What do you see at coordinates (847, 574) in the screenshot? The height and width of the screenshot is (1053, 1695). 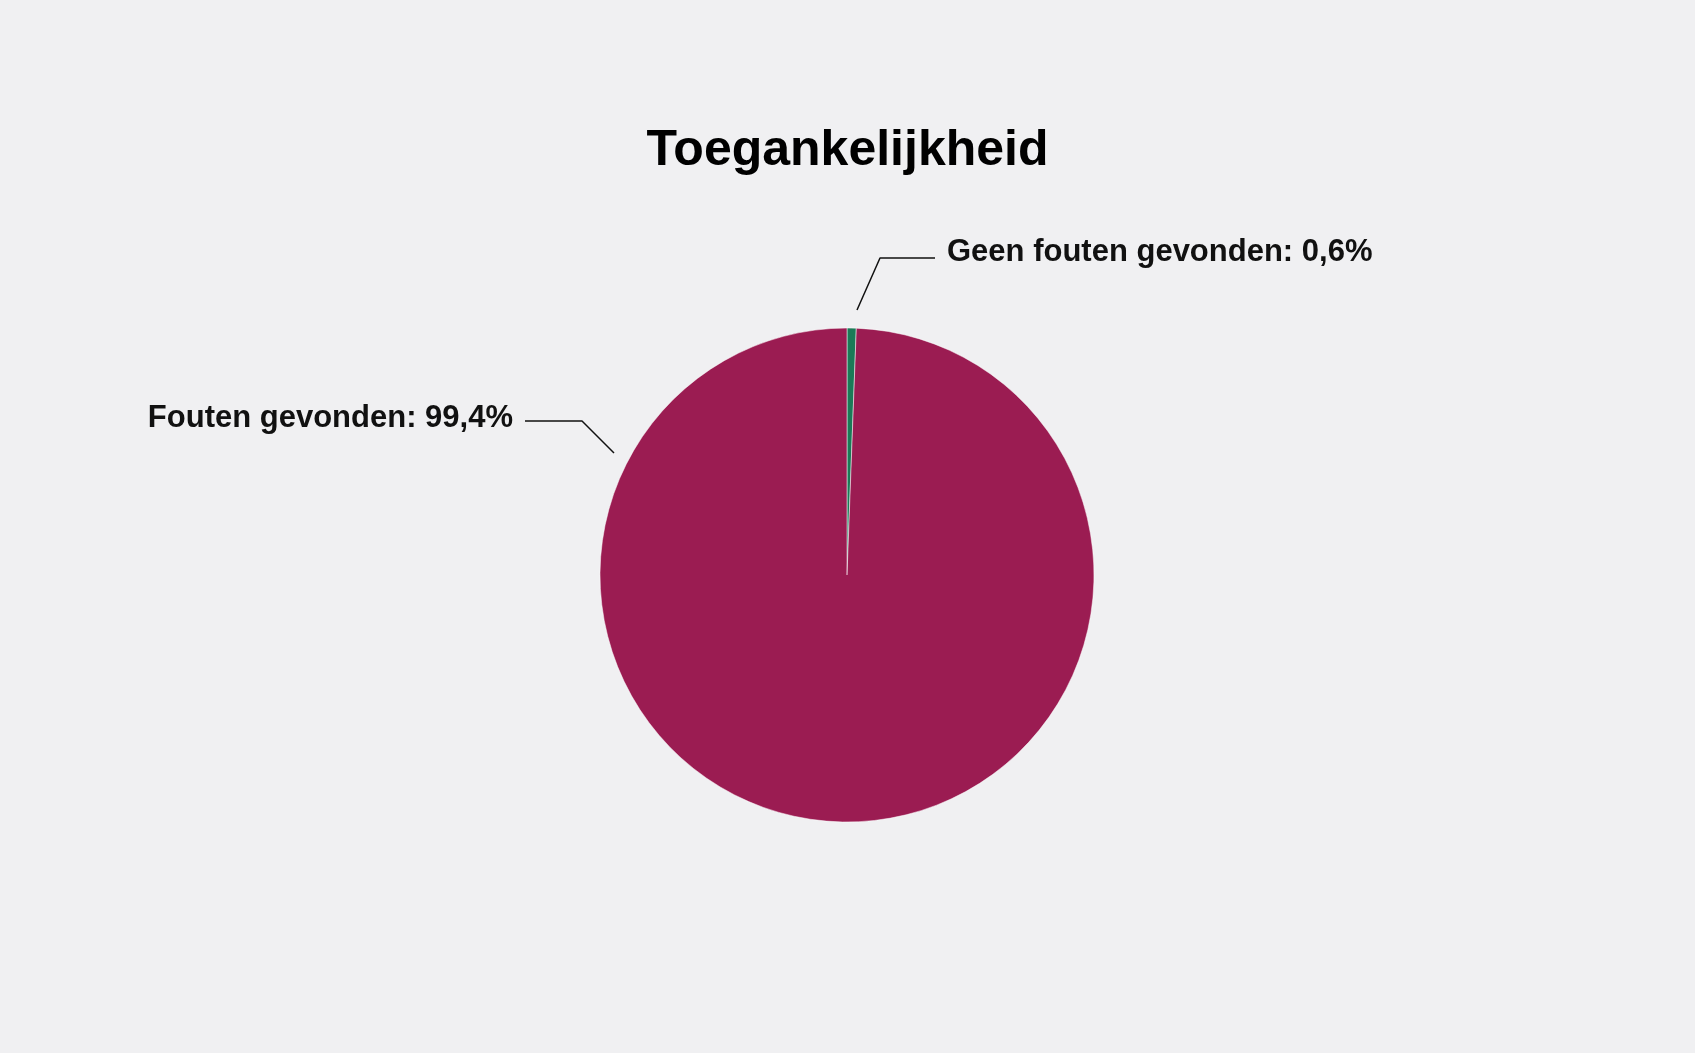 I see `pie-slice` at bounding box center [847, 574].